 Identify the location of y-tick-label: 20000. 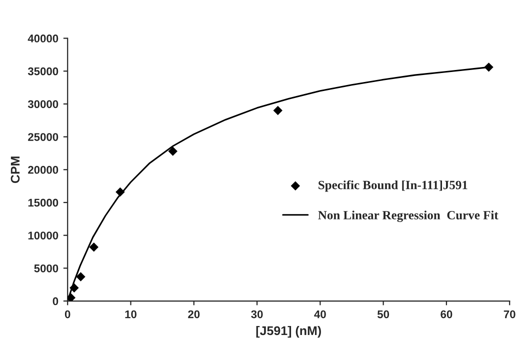
(43, 170).